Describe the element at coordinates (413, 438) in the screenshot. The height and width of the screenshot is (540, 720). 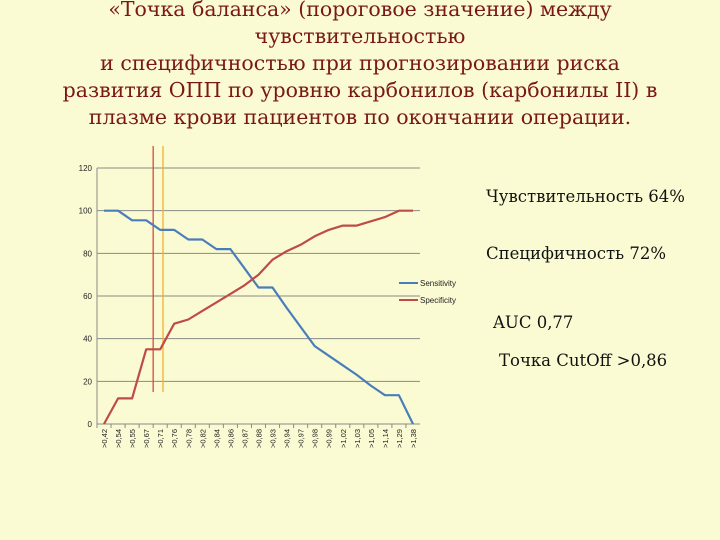
I see `x-tick-label: >1,38` at that location.